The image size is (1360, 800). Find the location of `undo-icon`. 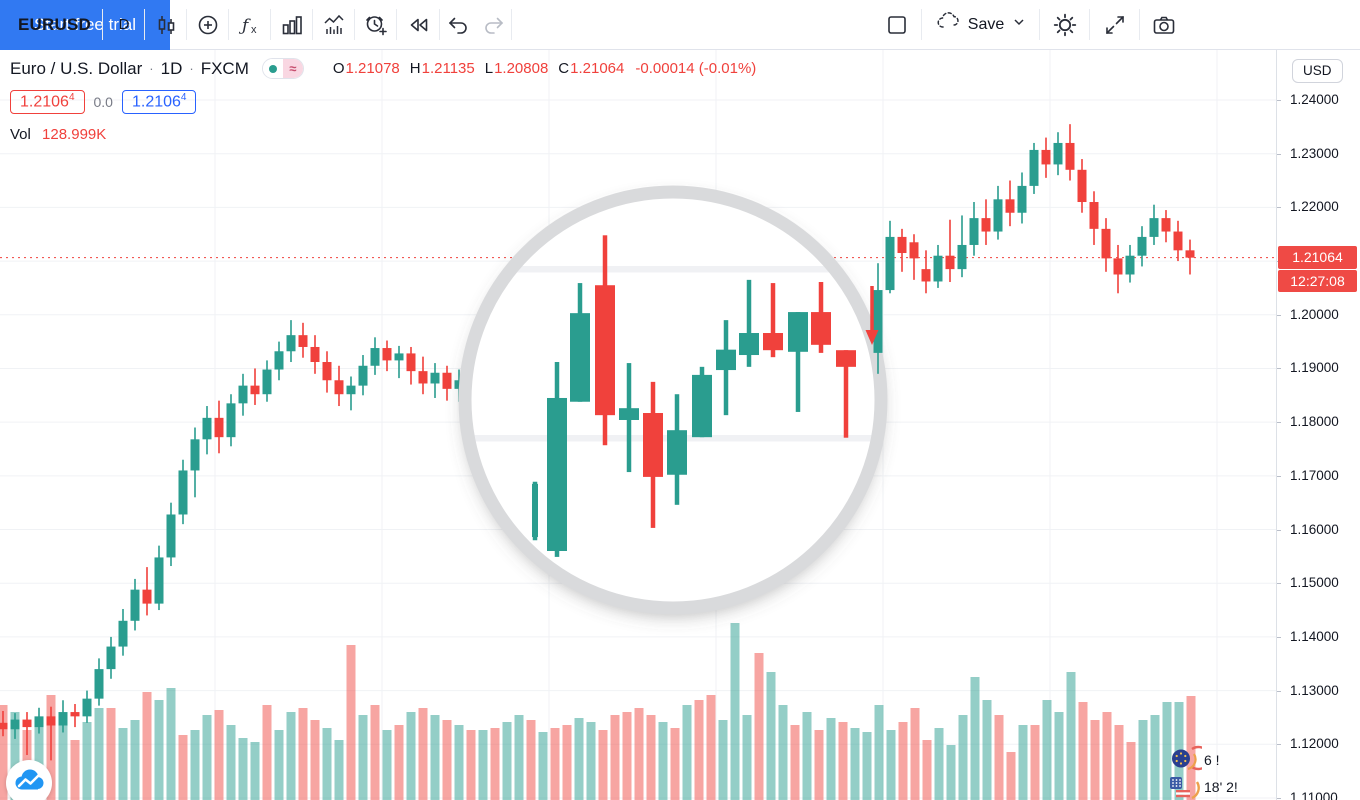

undo-icon is located at coordinates (458, 25).